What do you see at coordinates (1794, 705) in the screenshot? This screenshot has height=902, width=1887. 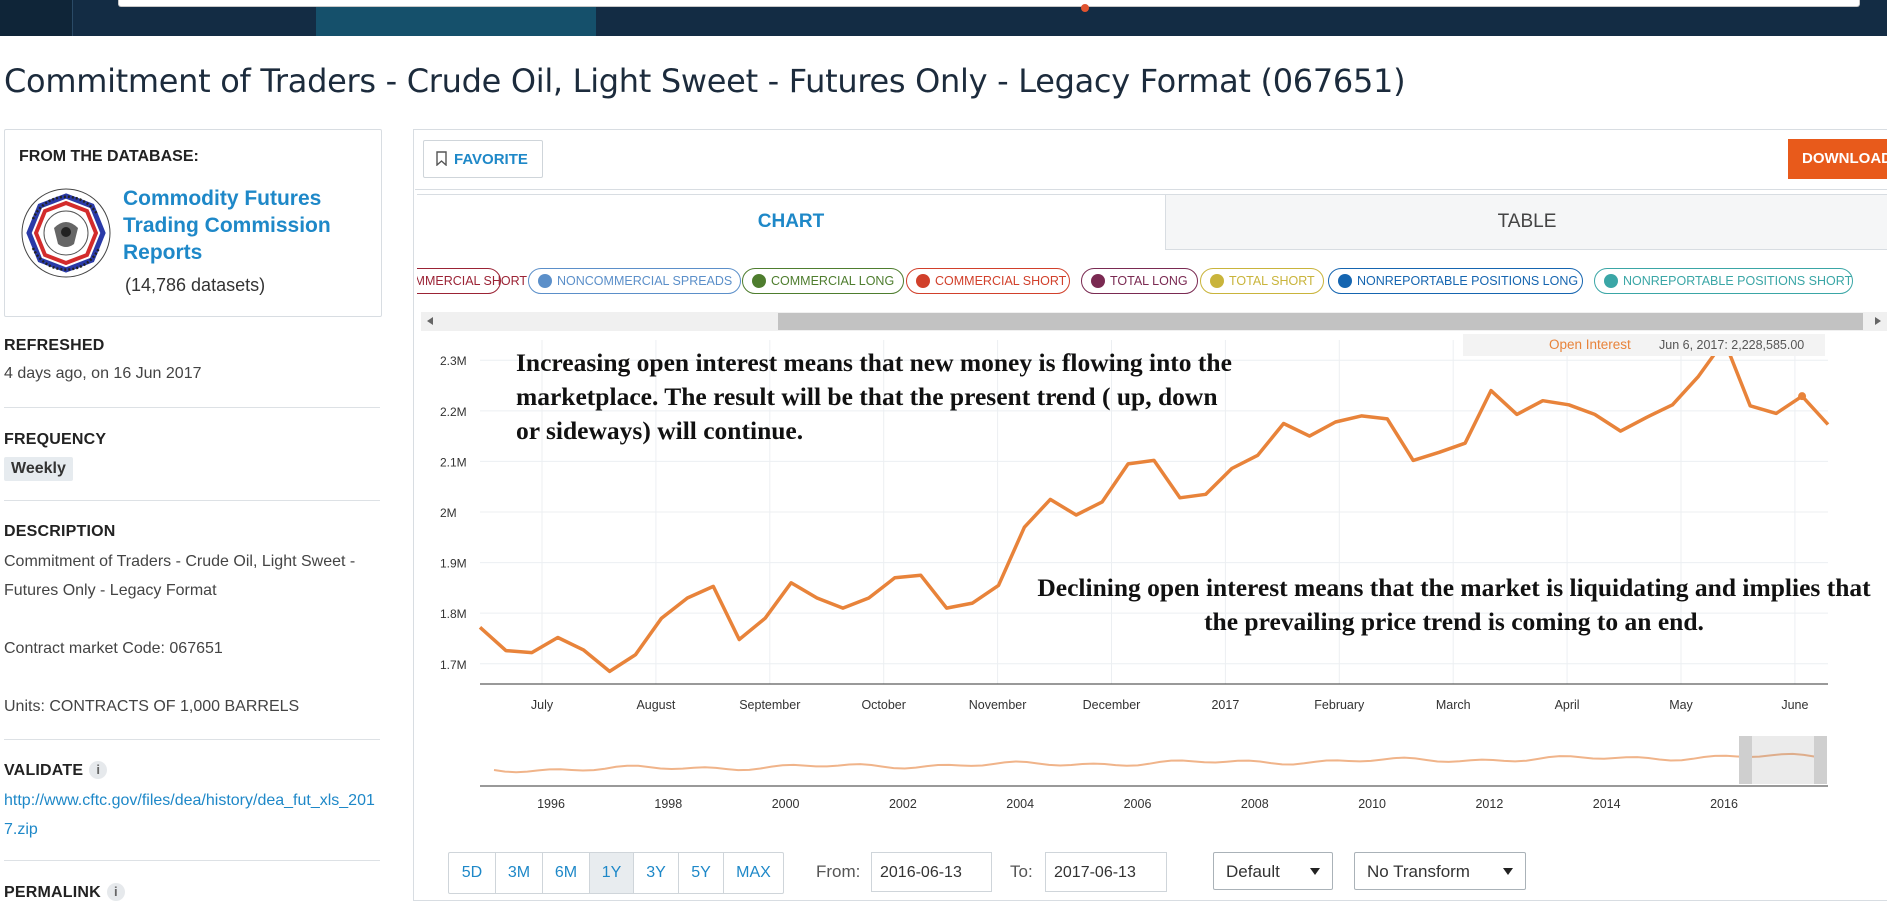 I see `x-tick-label: June` at bounding box center [1794, 705].